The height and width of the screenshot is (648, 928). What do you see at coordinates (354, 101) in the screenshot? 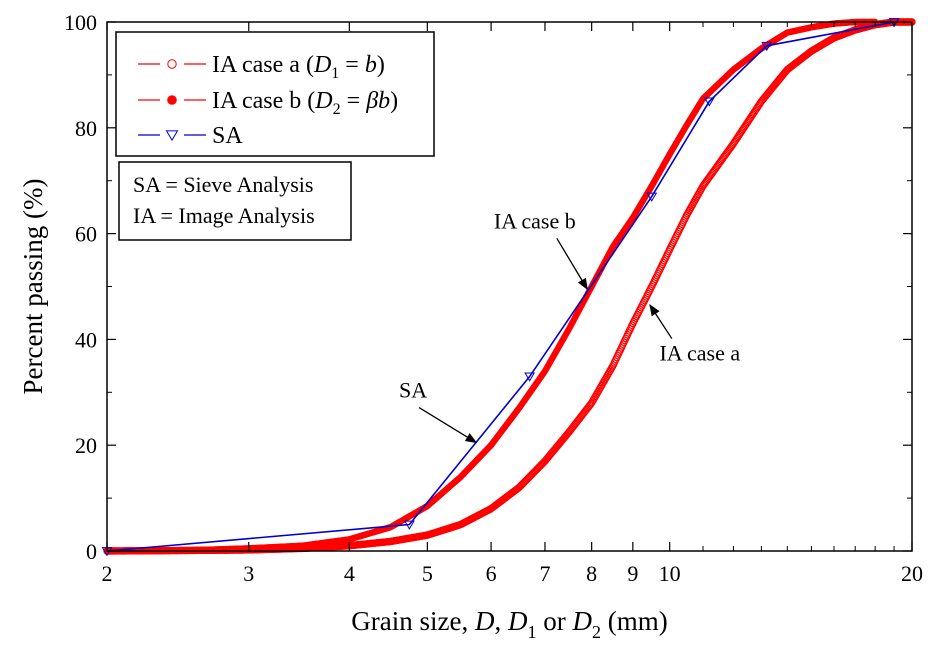
I see `legend-b-eq: =` at bounding box center [354, 101].